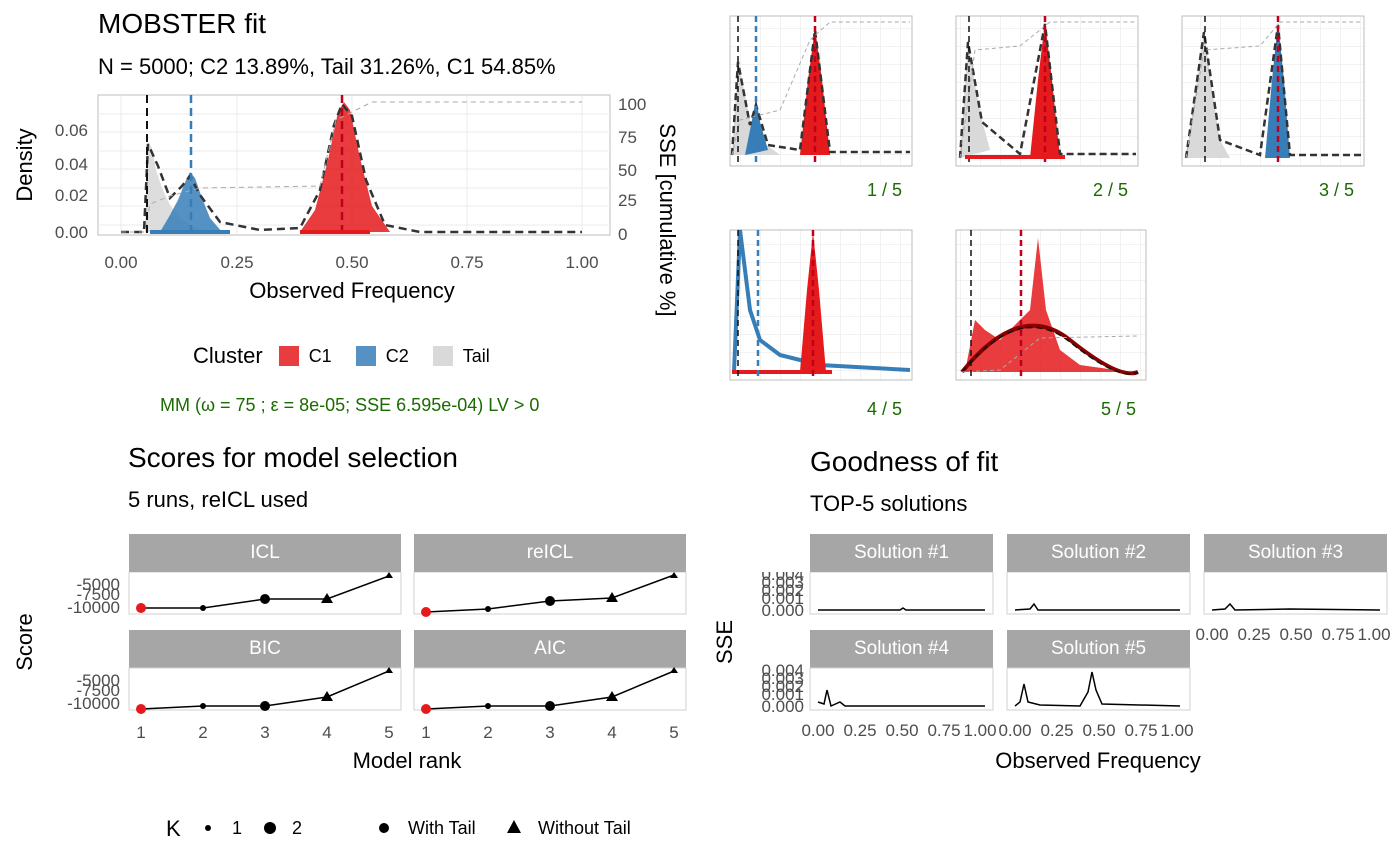 This screenshot has width=1400, height=866. What do you see at coordinates (1118, 409) in the screenshot?
I see `run-5-label: 5 / 5` at bounding box center [1118, 409].